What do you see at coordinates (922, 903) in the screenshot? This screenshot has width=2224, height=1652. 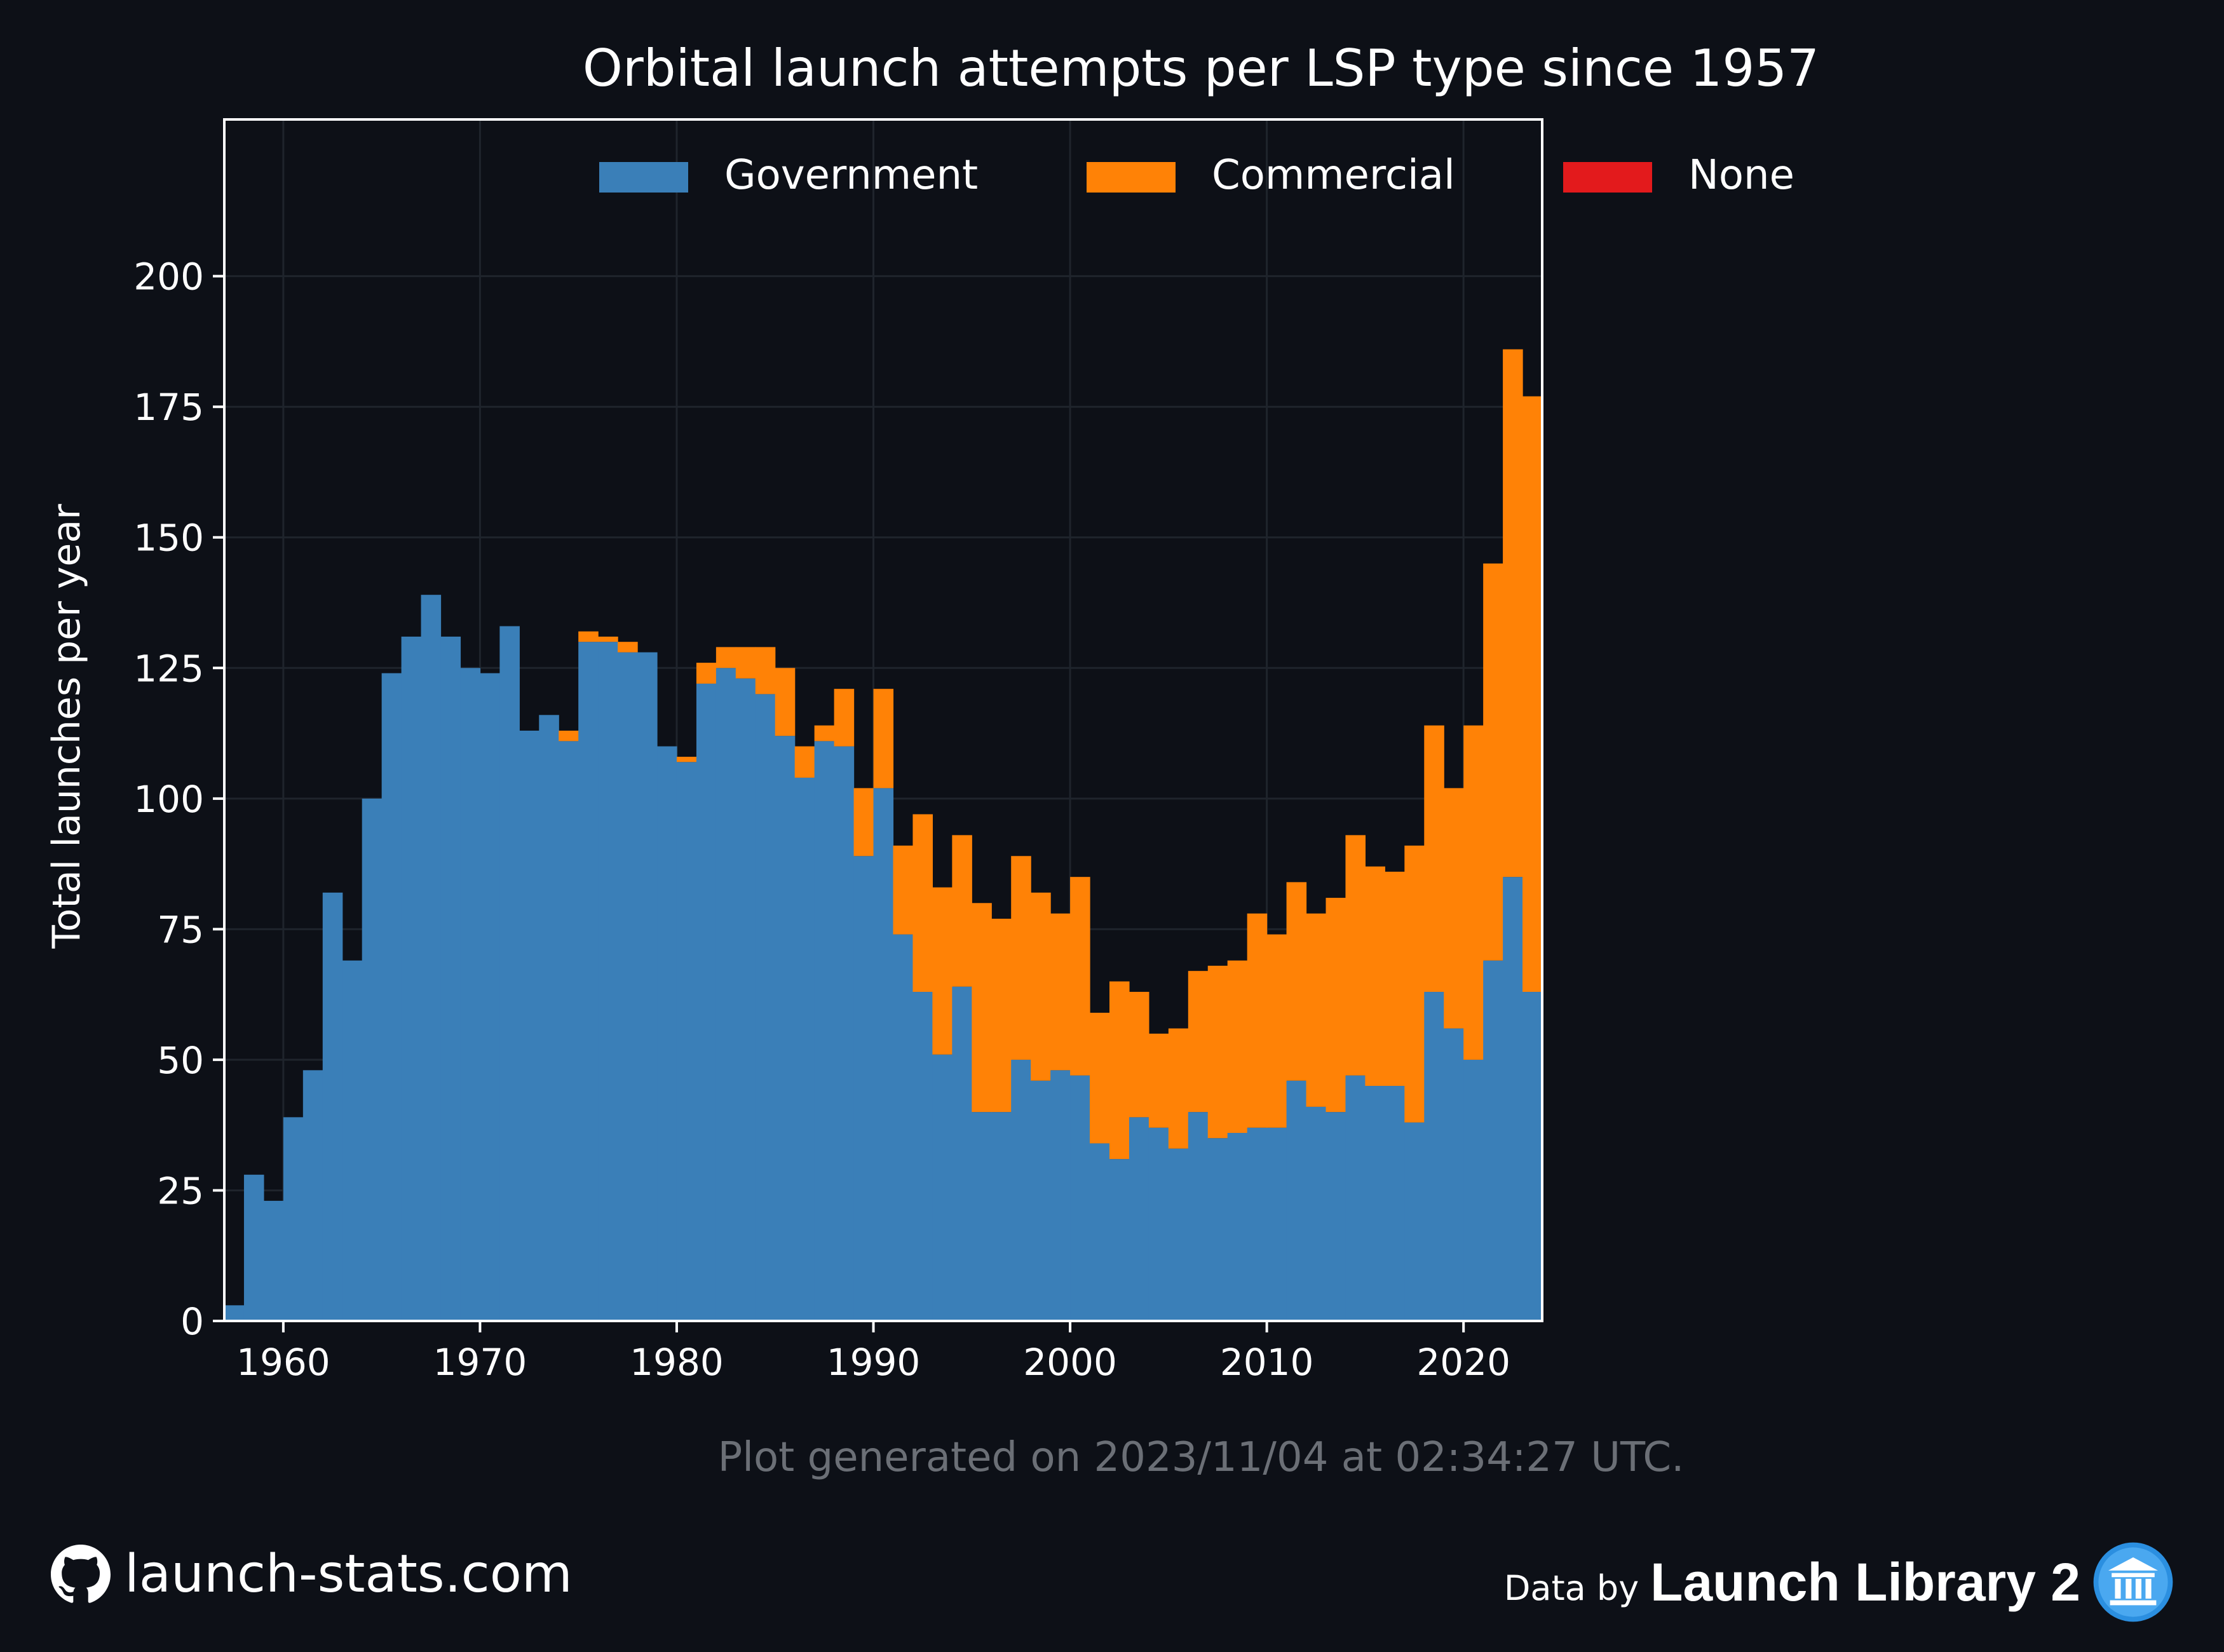 I see `bar-commercial-1992` at bounding box center [922, 903].